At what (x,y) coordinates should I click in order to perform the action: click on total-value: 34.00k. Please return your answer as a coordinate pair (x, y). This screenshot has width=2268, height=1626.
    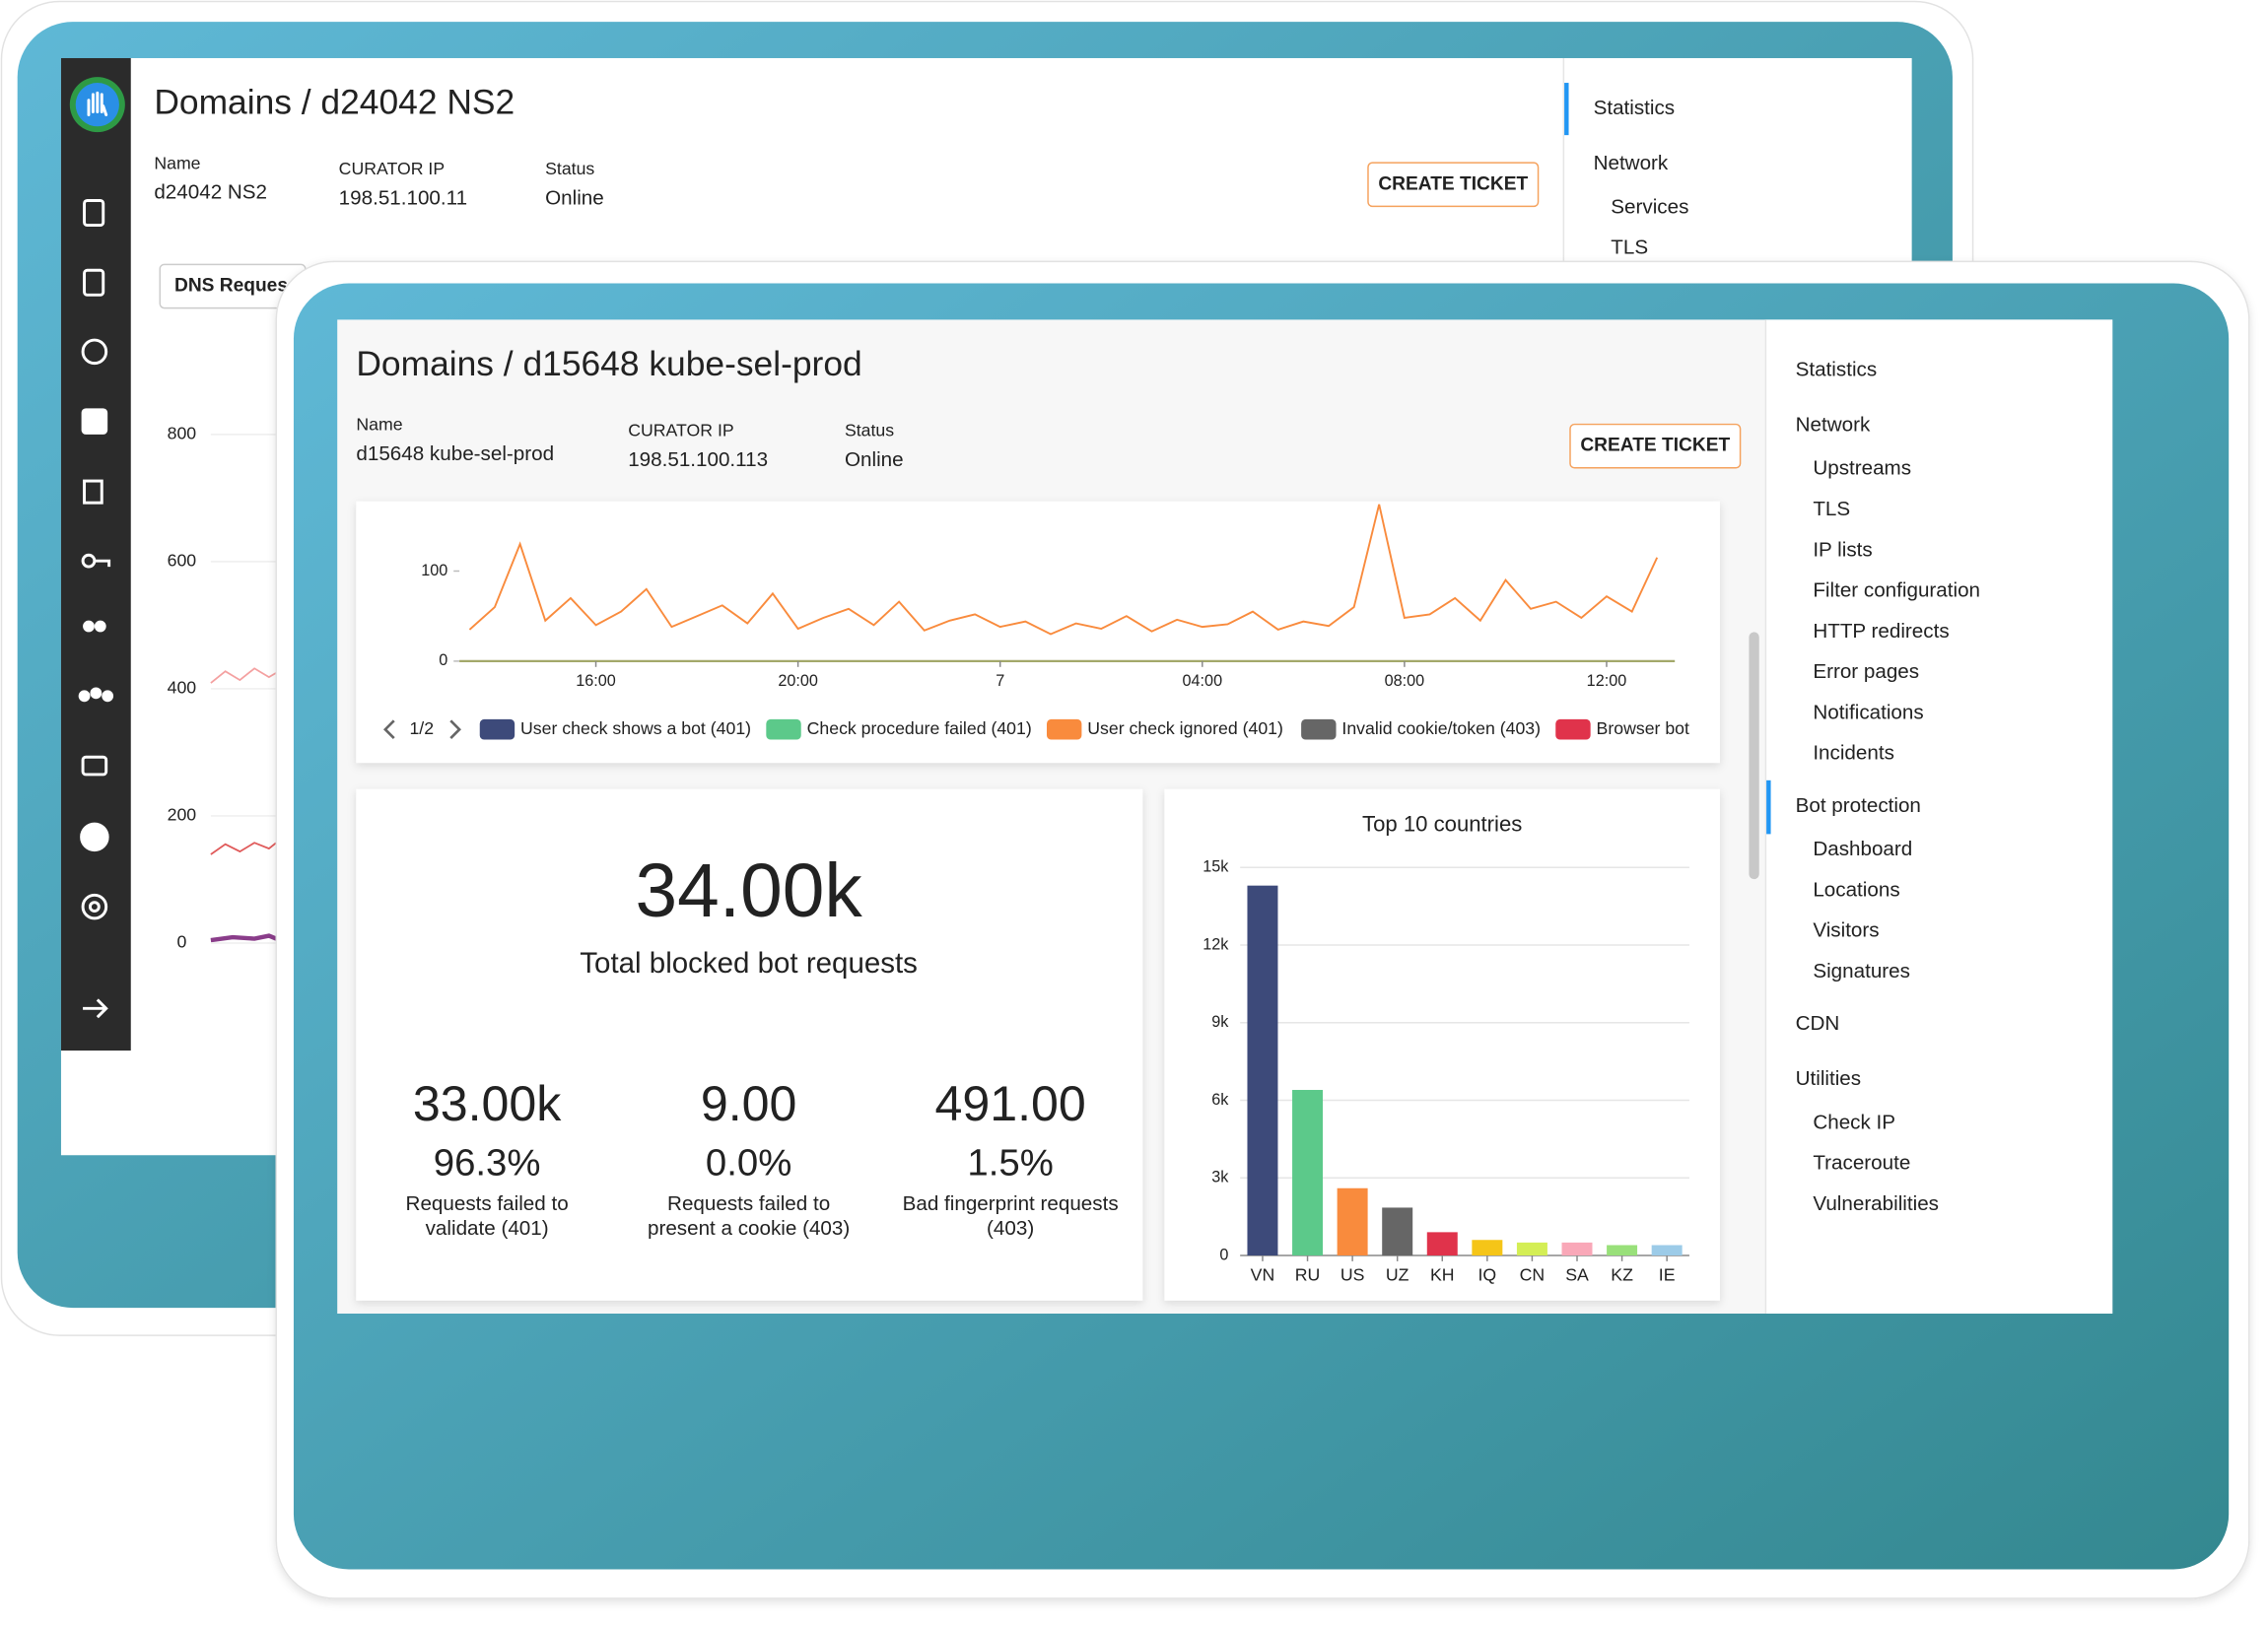
    Looking at the image, I should click on (750, 891).